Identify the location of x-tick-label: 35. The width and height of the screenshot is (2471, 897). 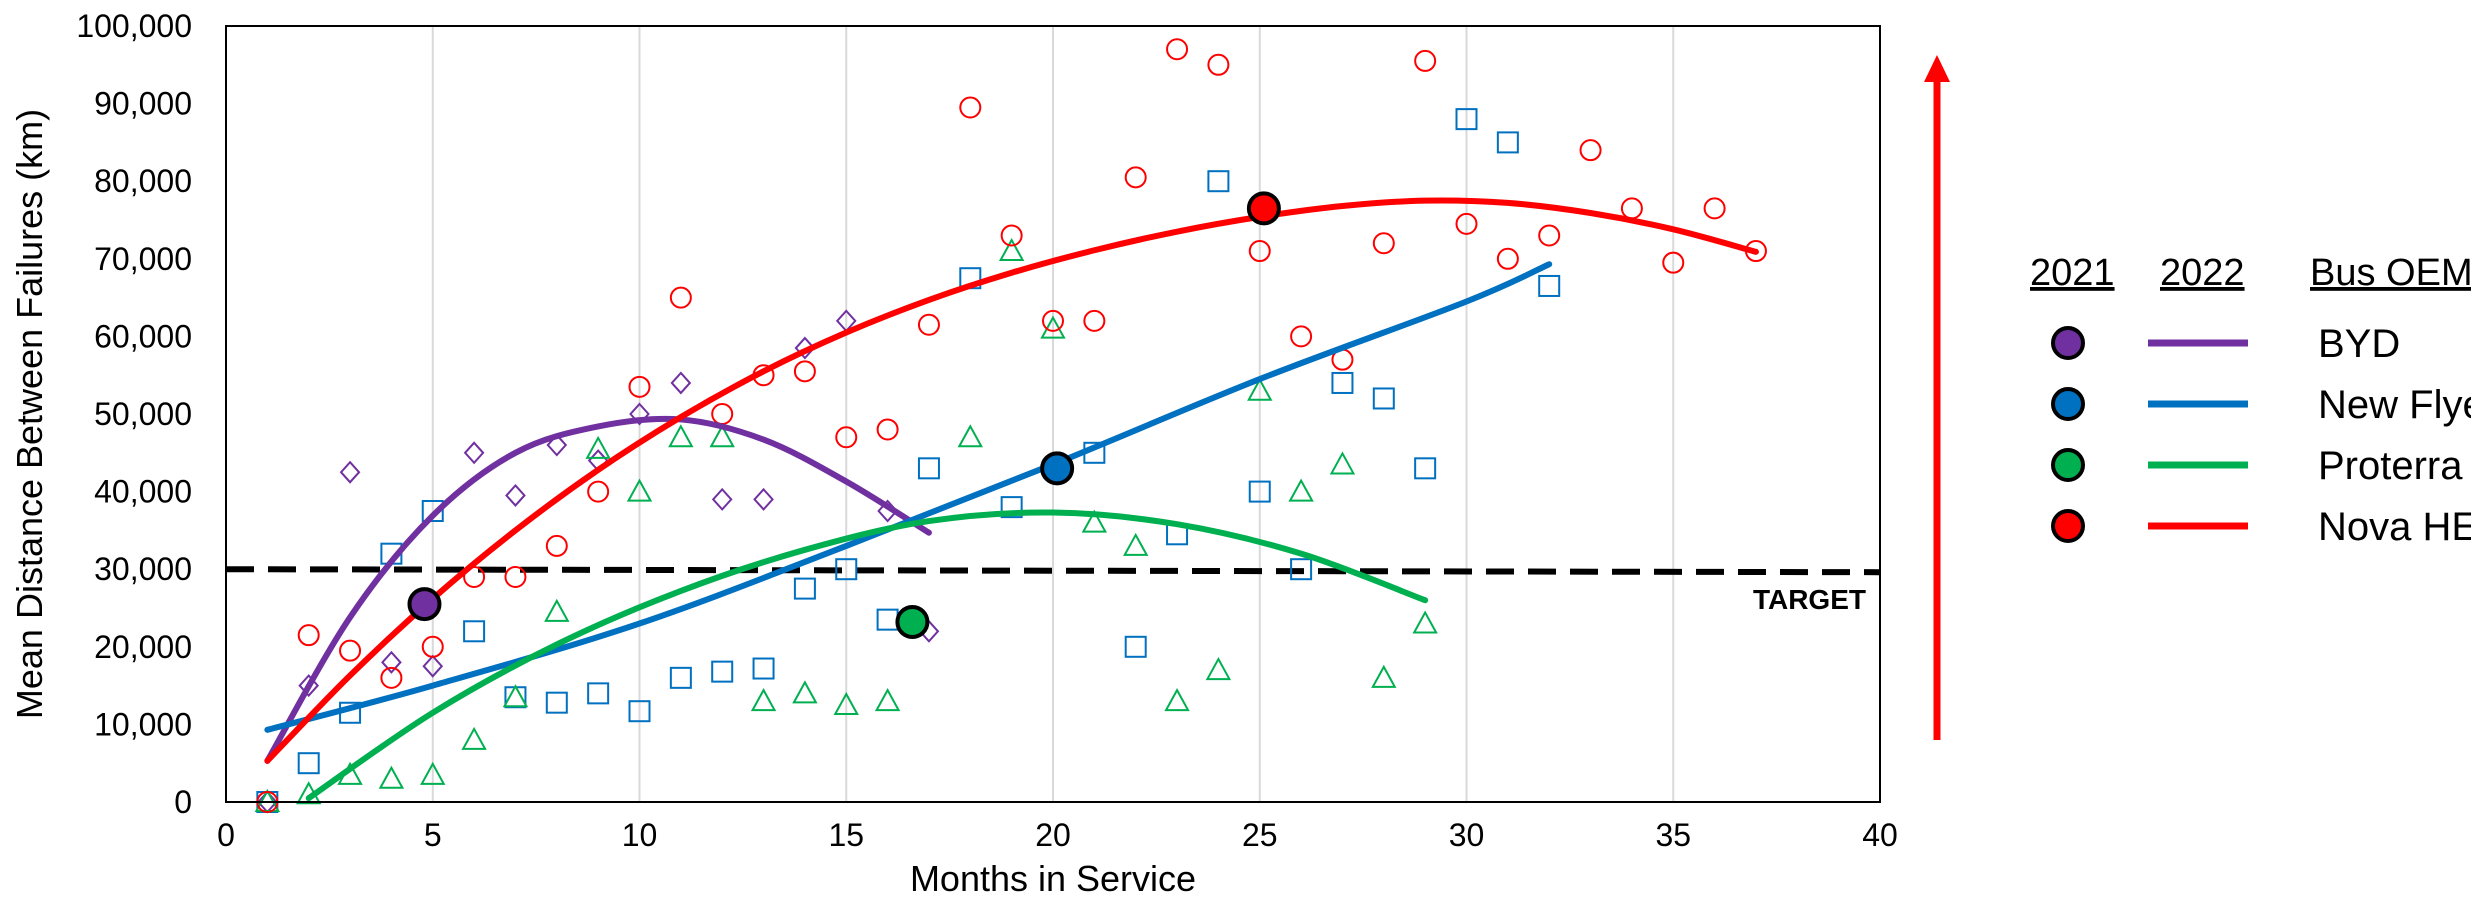
(1673, 835).